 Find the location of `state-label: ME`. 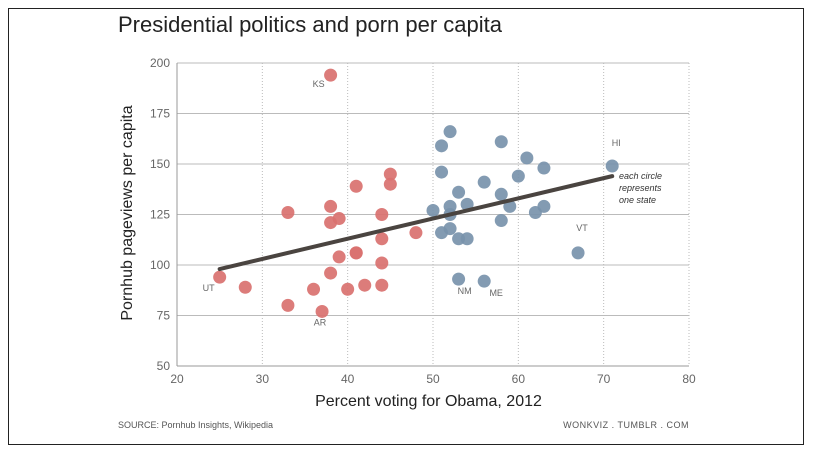

state-label: ME is located at coordinates (496, 293).